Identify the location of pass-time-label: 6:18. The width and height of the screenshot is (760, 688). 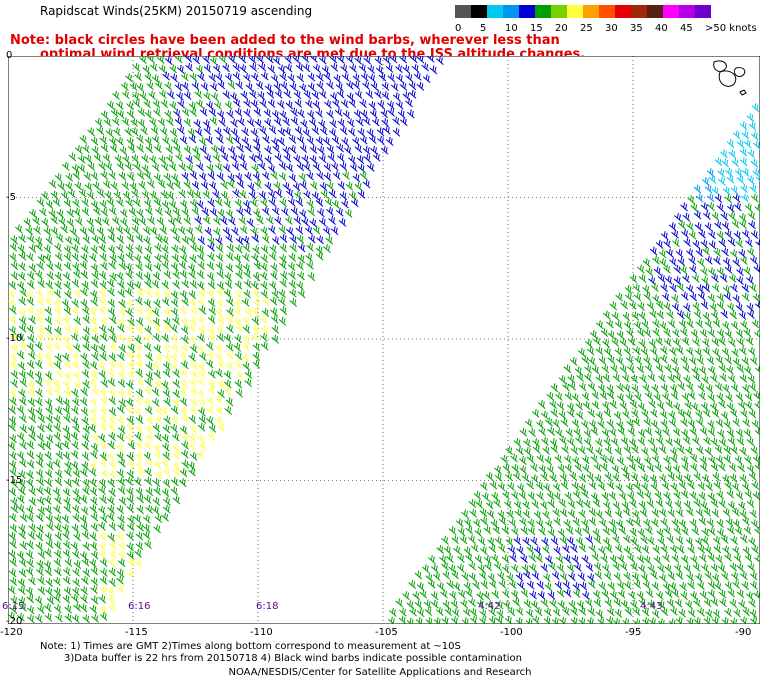
(267, 606).